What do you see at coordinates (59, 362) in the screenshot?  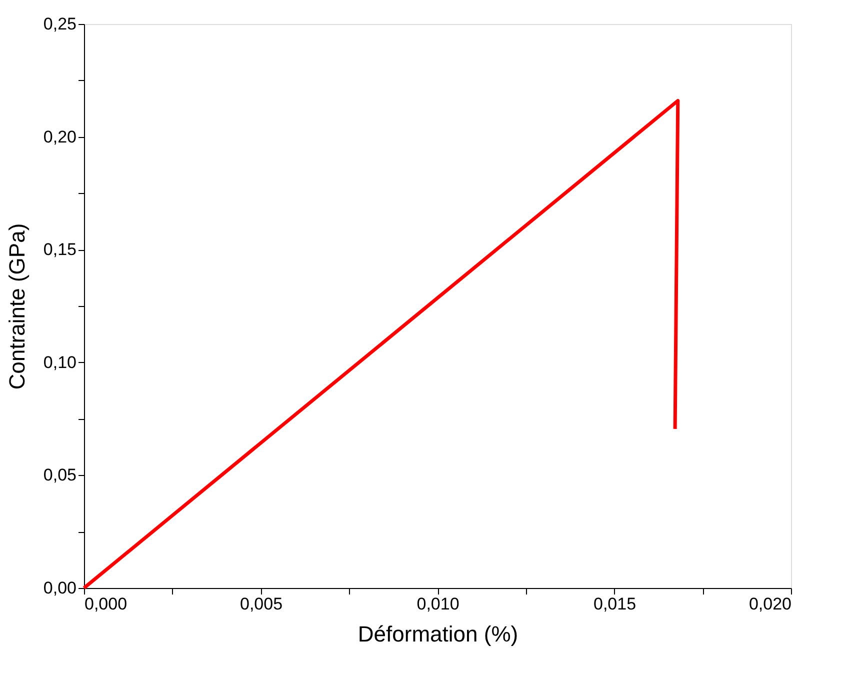 I see `y-tick-label: 0,10` at bounding box center [59, 362].